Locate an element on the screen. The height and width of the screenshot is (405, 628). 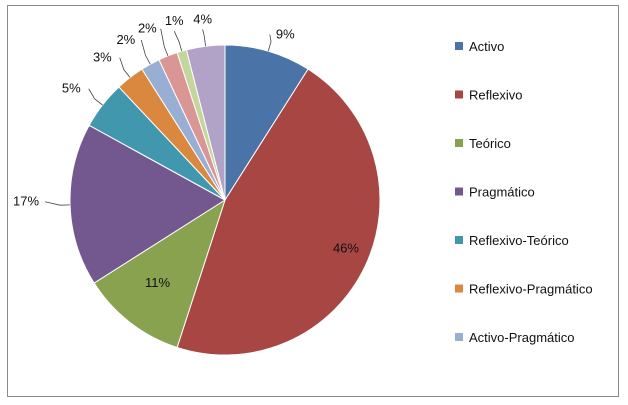
legend-label: Reflexivo is located at coordinates (495, 95).